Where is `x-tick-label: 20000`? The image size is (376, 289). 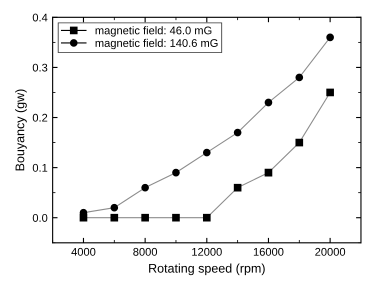 x-tick-label: 20000 is located at coordinates (330, 252).